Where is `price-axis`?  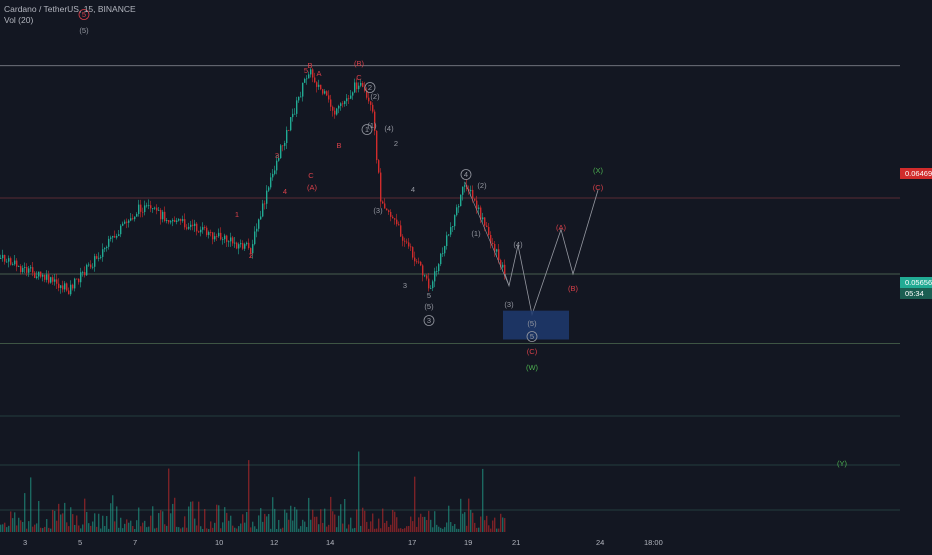
price-axis is located at coordinates (916, 275).